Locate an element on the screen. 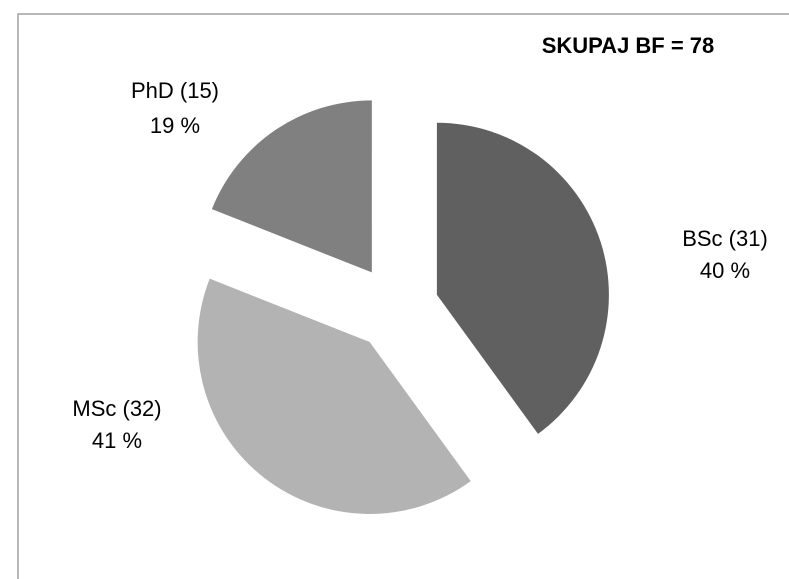  chart-title: SKUPAJ BF = 78 is located at coordinates (628, 45).